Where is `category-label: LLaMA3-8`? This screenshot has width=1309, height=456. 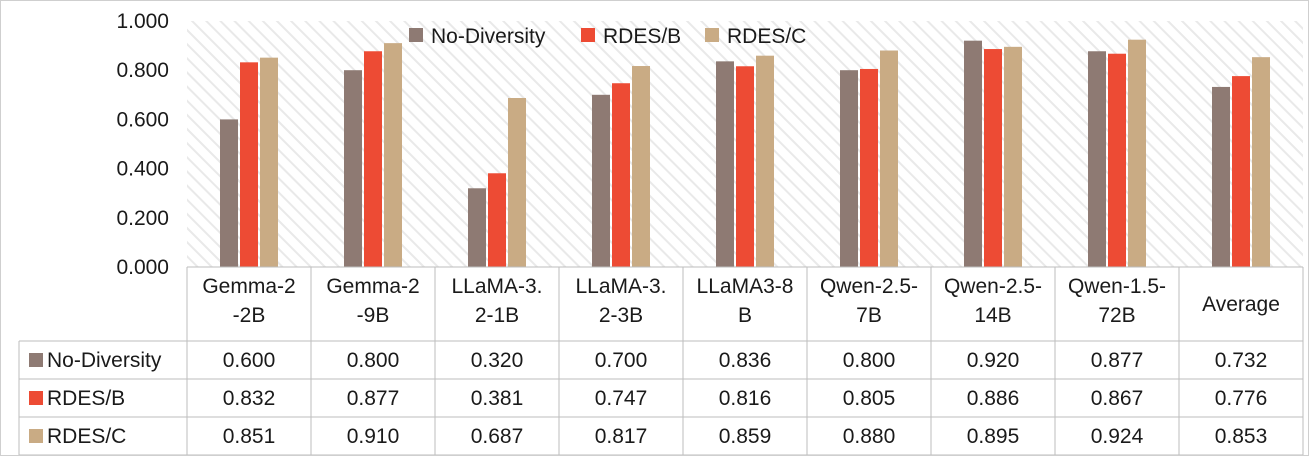
category-label: LLaMA3-8 is located at coordinates (745, 286).